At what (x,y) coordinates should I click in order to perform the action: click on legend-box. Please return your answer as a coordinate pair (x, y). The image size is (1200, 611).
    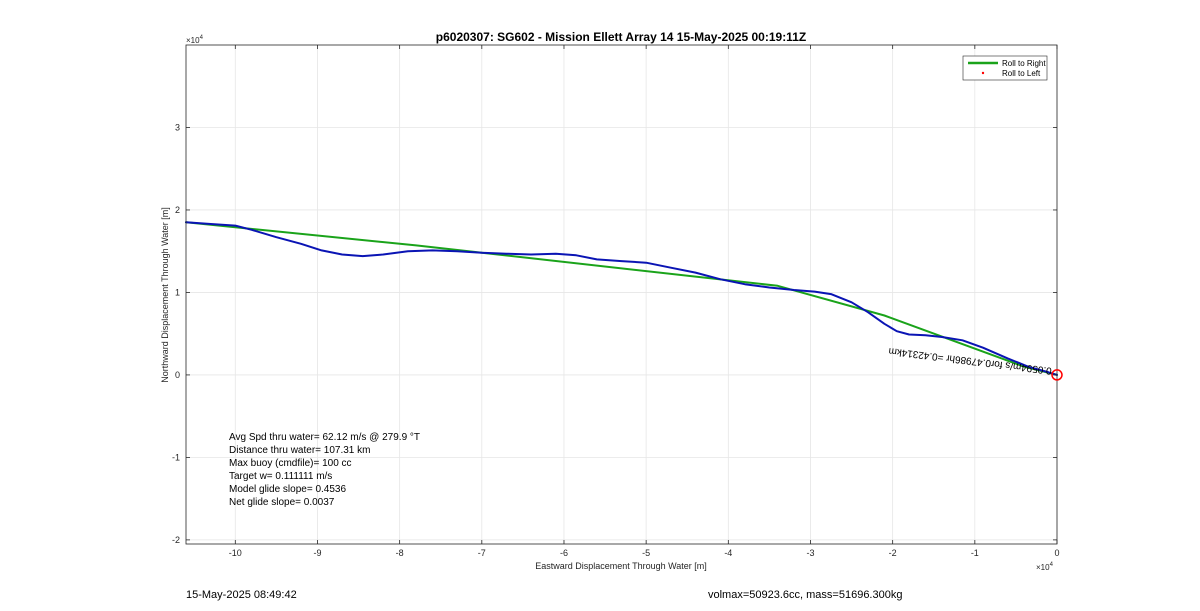
    Looking at the image, I should click on (1005, 68).